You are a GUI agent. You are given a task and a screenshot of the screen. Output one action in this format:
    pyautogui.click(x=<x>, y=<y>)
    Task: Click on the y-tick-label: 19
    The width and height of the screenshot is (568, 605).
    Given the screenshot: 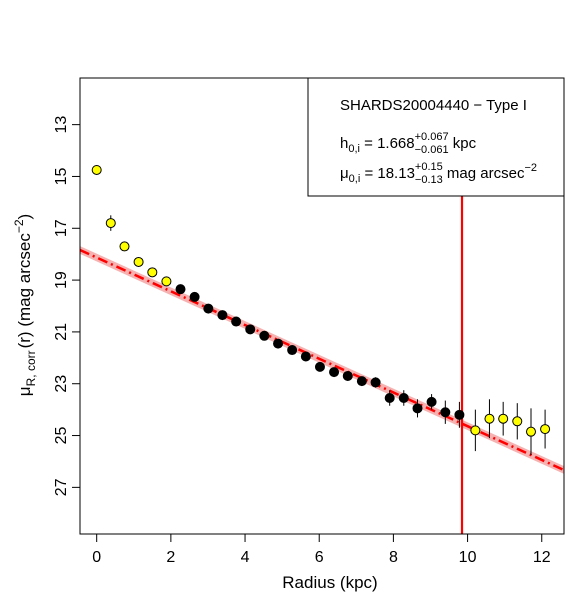 What is the action you would take?
    pyautogui.click(x=61, y=280)
    